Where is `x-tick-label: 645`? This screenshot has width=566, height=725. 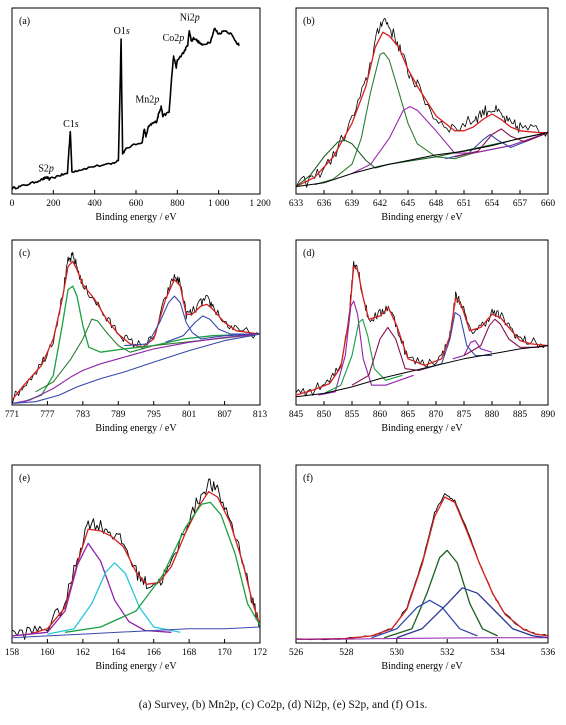
x-tick-label: 645 is located at coordinates (408, 204).